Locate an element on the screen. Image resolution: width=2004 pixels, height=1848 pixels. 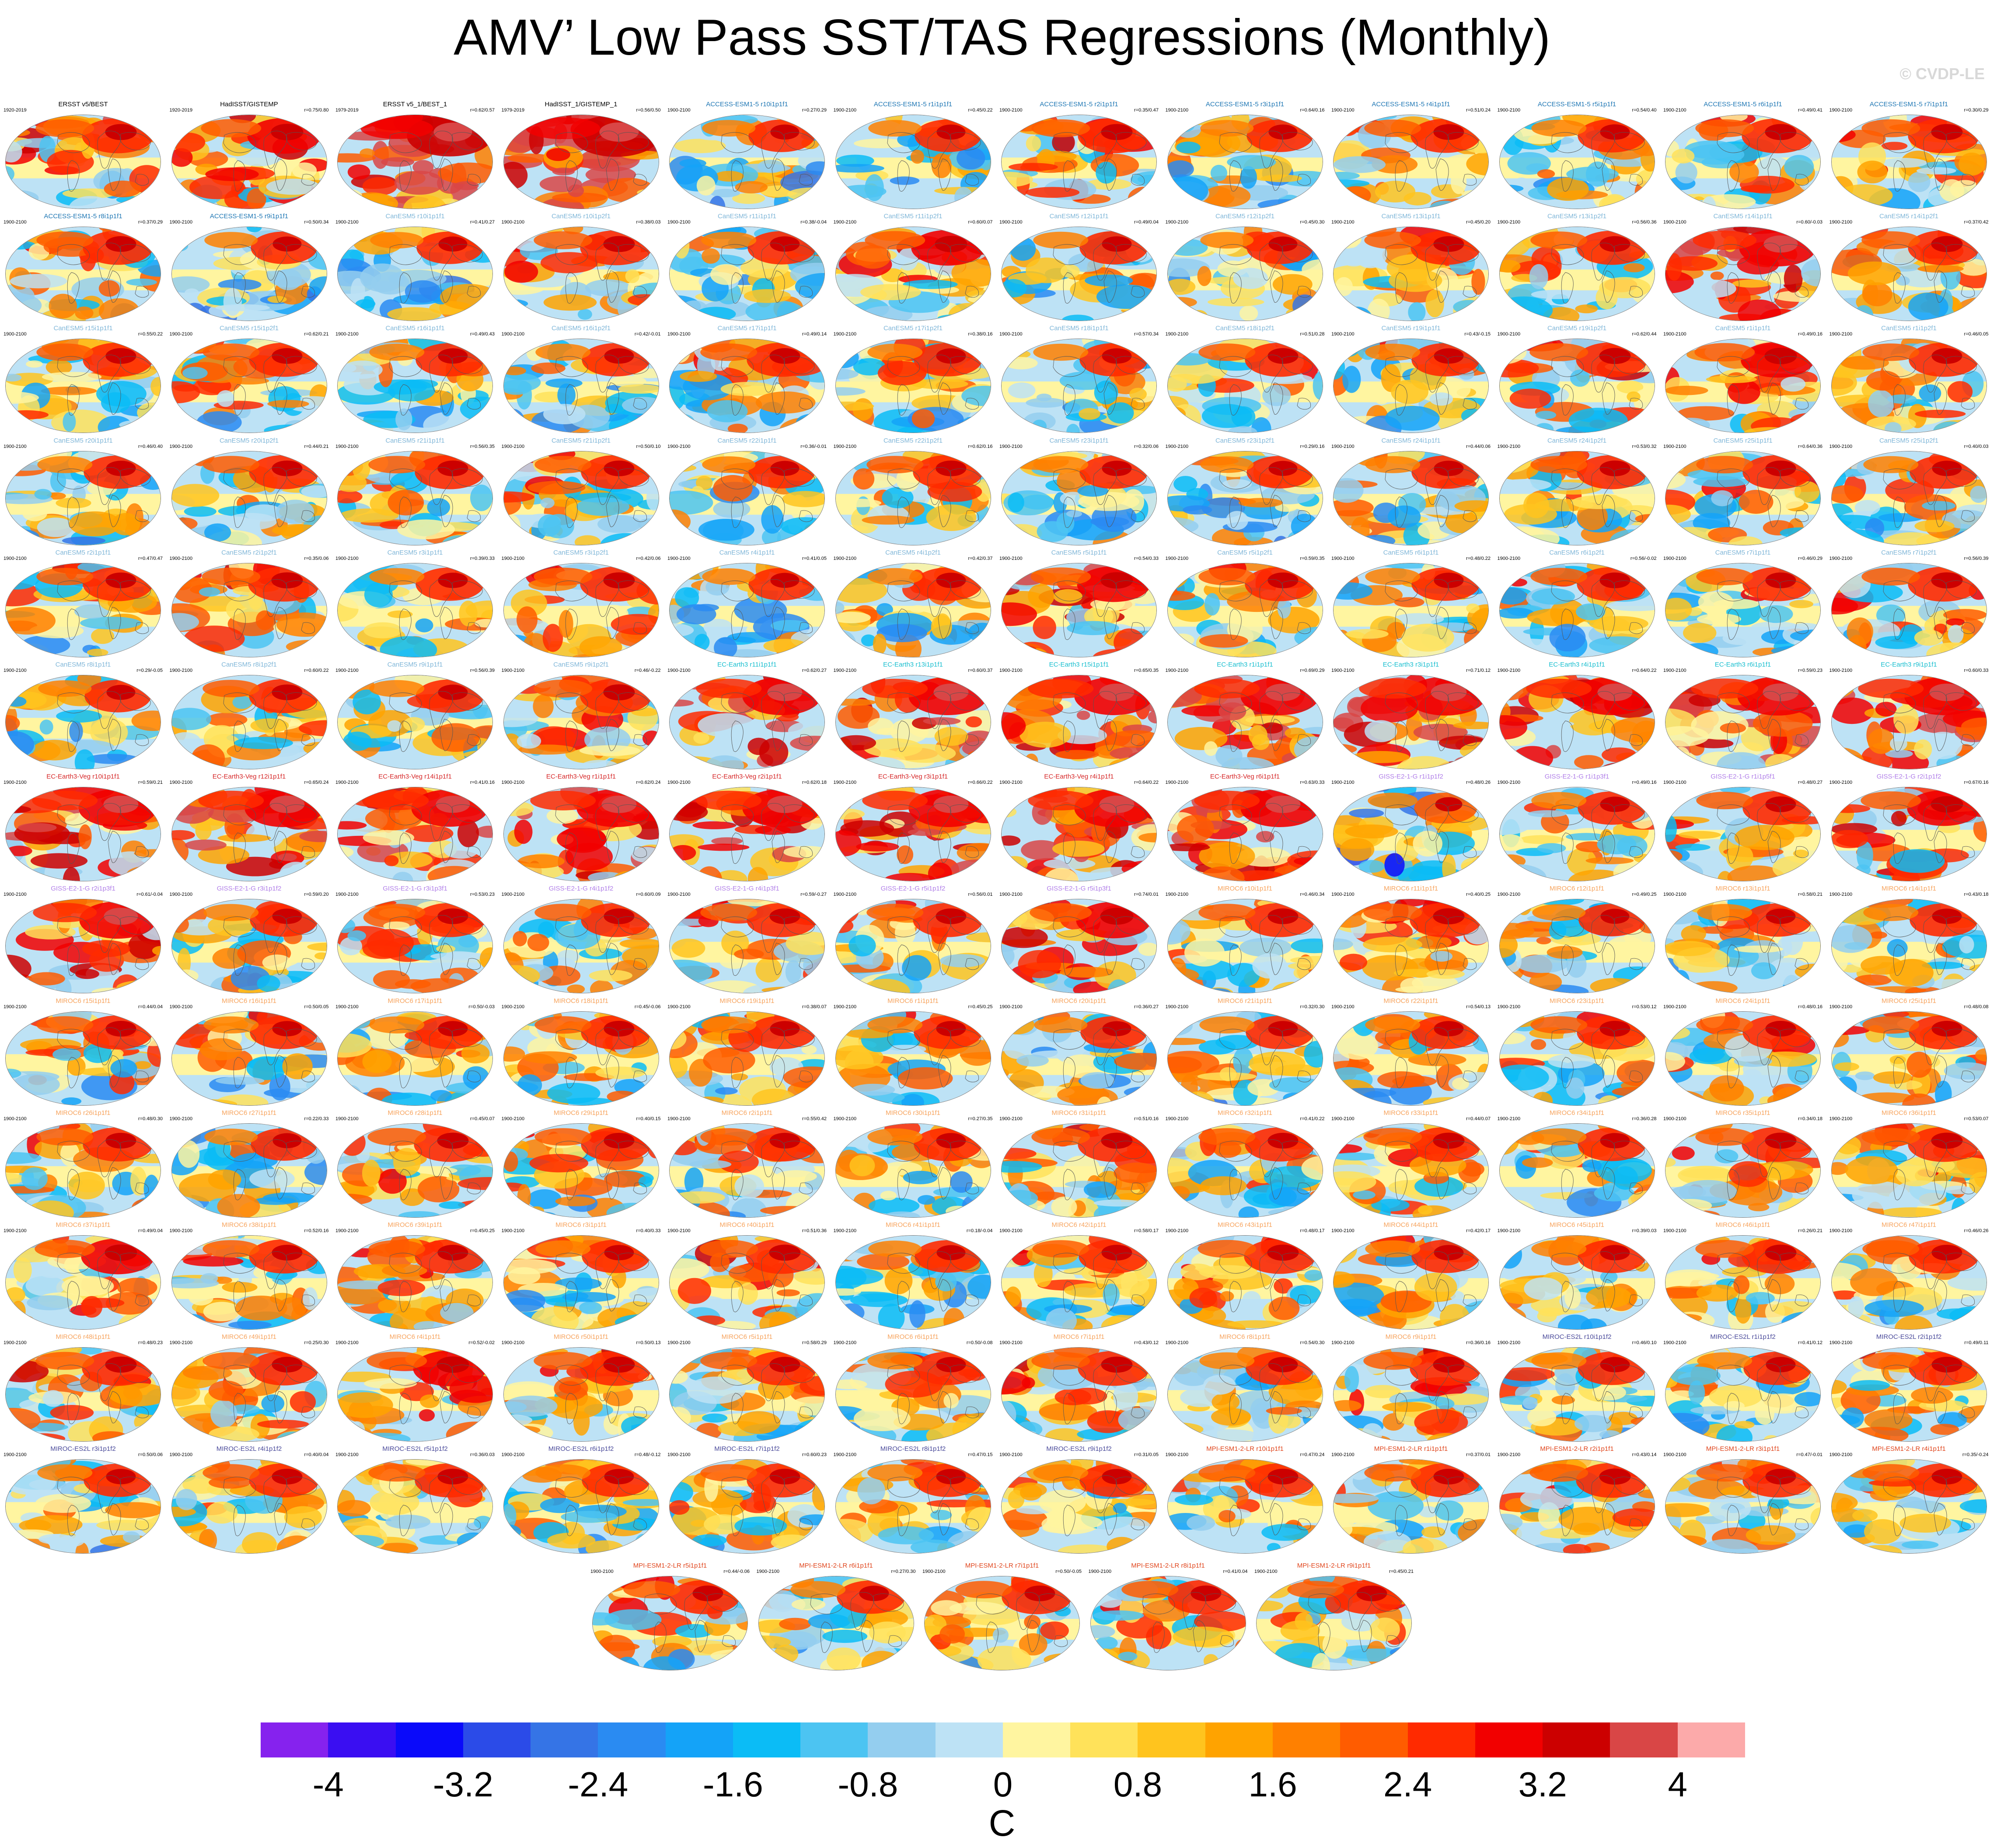
panel-title: GISS-E2-1-G r2i1p3f1 is located at coordinates (83, 889).